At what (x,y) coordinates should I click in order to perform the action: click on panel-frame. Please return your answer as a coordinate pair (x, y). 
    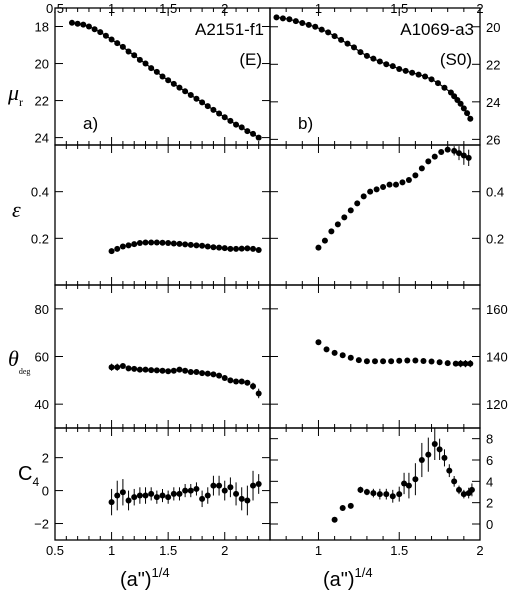
    Looking at the image, I should click on (162, 215).